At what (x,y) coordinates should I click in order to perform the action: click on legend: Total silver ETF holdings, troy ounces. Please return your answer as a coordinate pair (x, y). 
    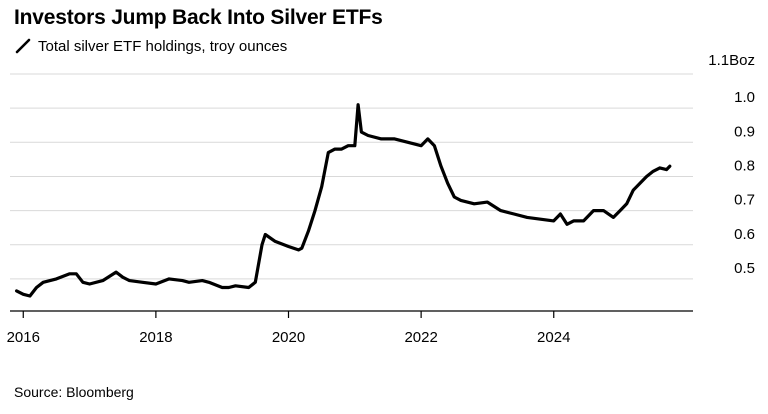
    Looking at the image, I should click on (150, 46).